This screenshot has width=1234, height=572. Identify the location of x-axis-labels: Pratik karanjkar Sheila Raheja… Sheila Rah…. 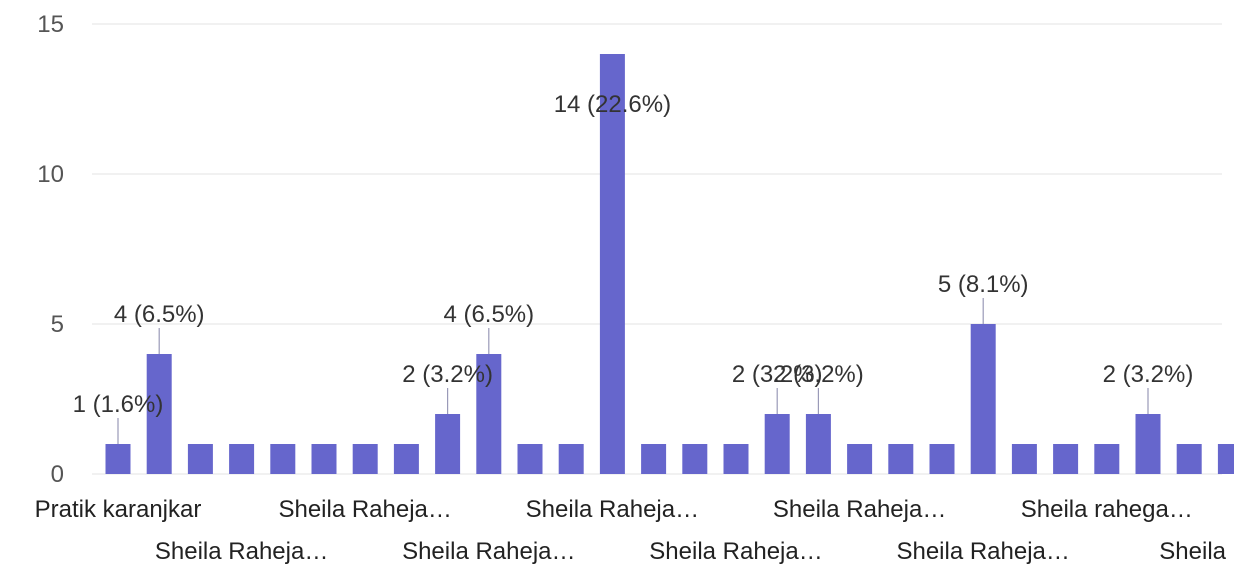
(631, 530).